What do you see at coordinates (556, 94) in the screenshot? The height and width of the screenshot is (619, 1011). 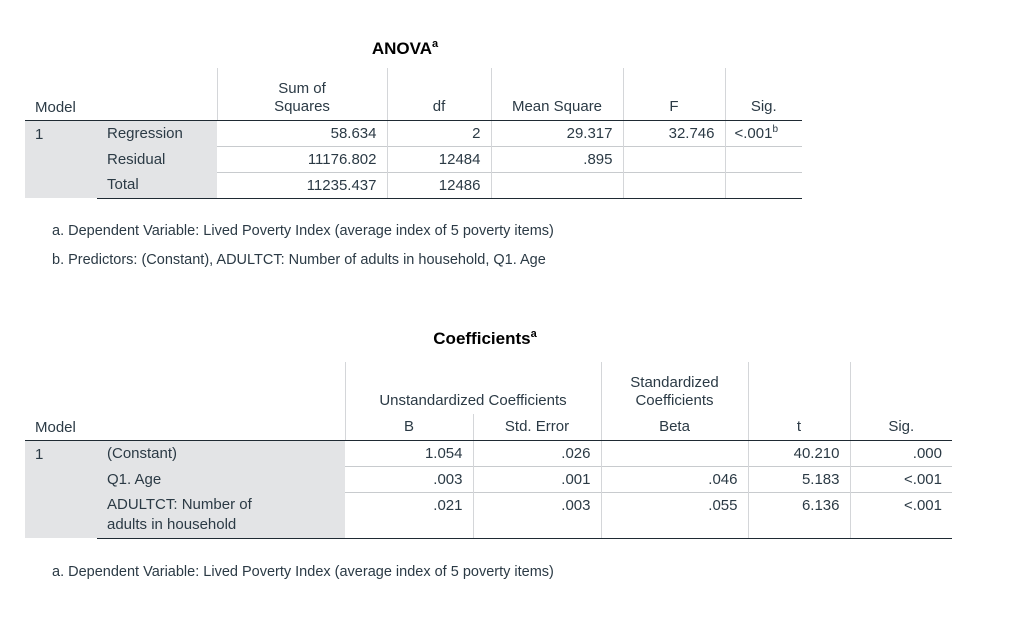 I see `anova-header-ms: Mean Square` at bounding box center [556, 94].